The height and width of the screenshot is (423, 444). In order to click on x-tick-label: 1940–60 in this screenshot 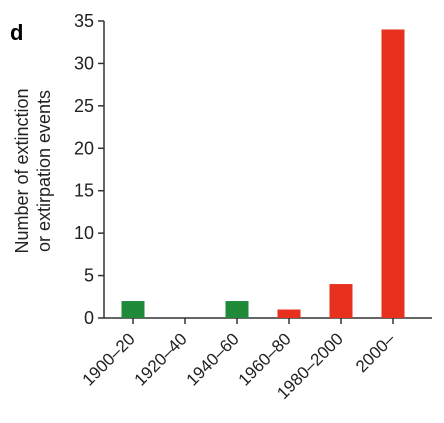, I will do `click(213, 359)`.